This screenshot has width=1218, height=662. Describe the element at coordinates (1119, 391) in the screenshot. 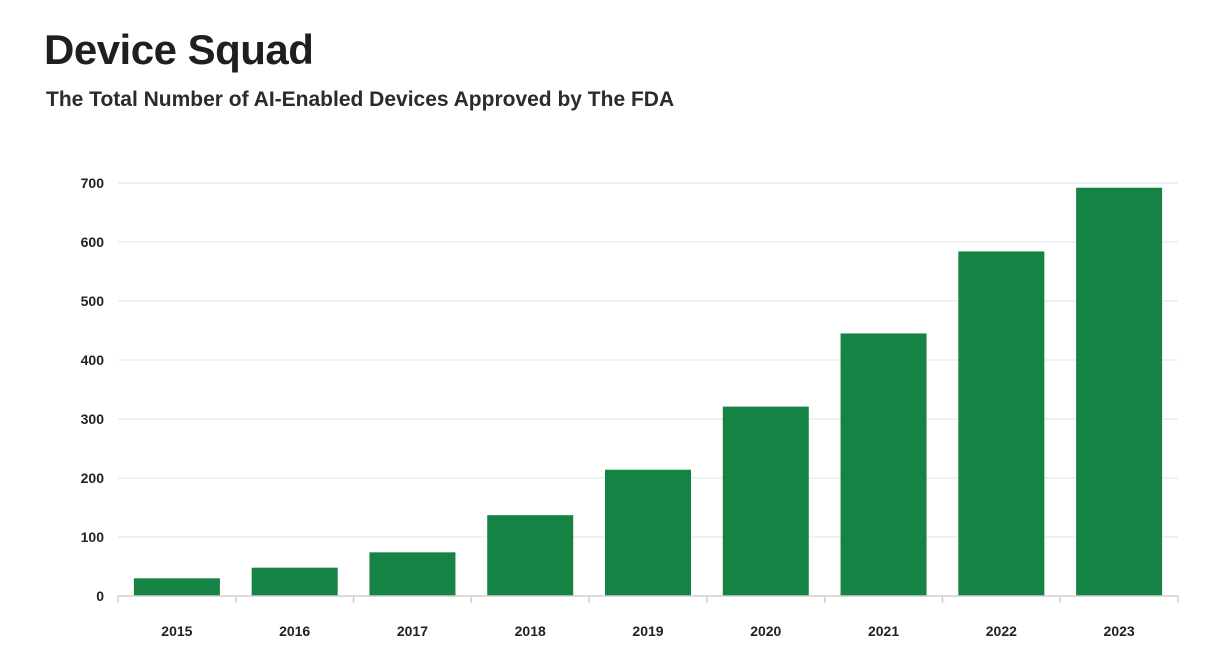

I see `bar-2023` at that location.